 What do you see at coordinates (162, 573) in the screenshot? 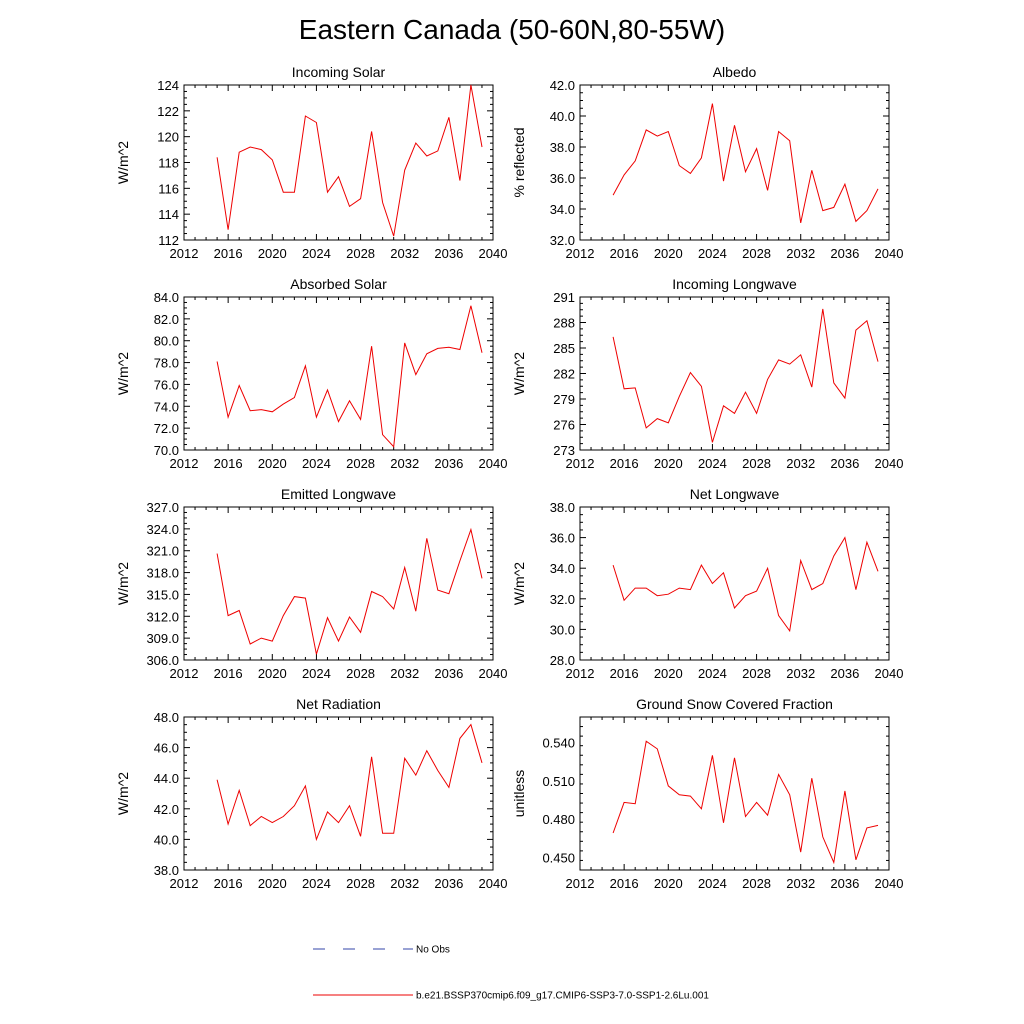
I see `y-tick-label: 318.0` at bounding box center [162, 573].